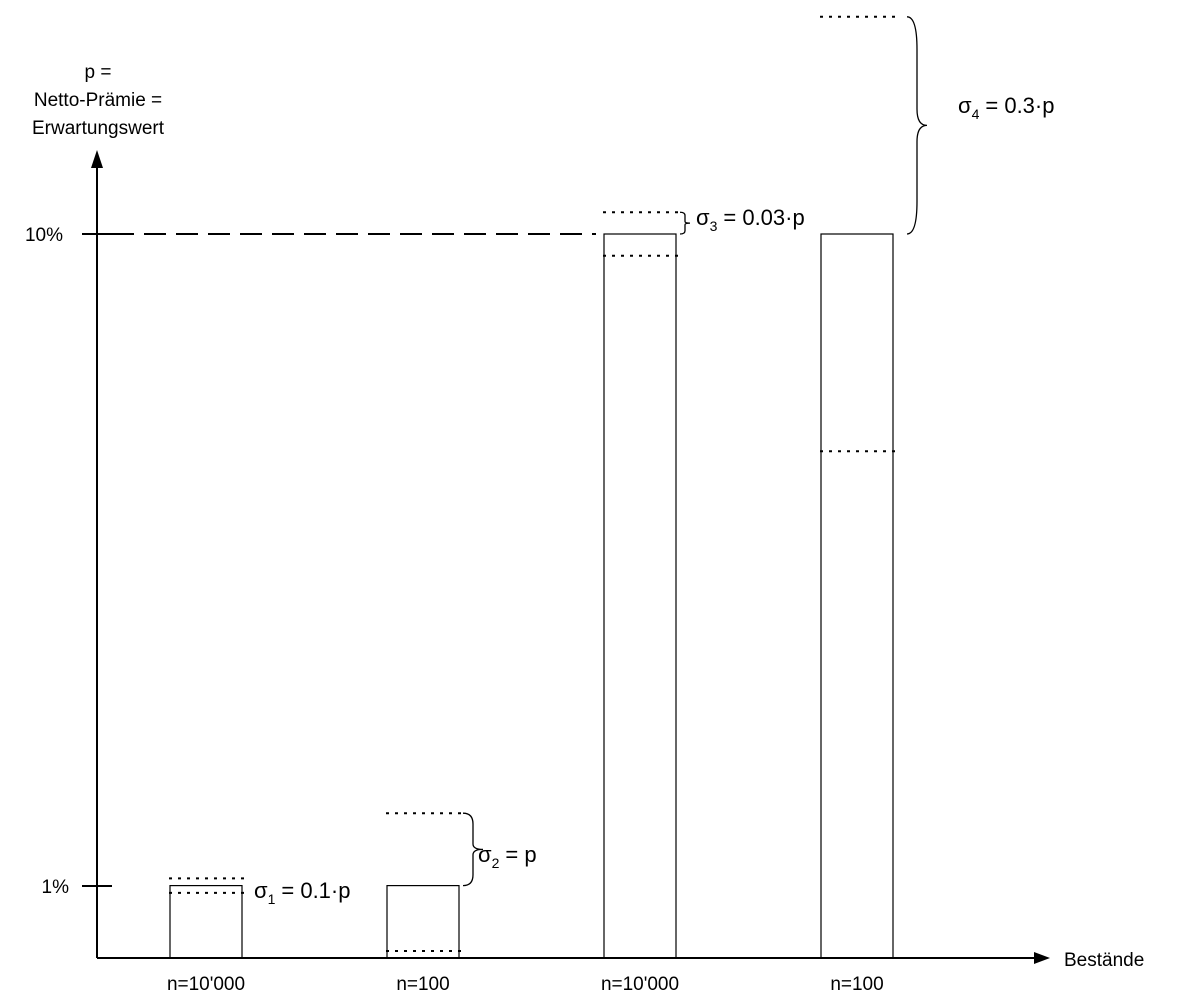  I want to click on category-label-1: n=10'000, so click(206, 984).